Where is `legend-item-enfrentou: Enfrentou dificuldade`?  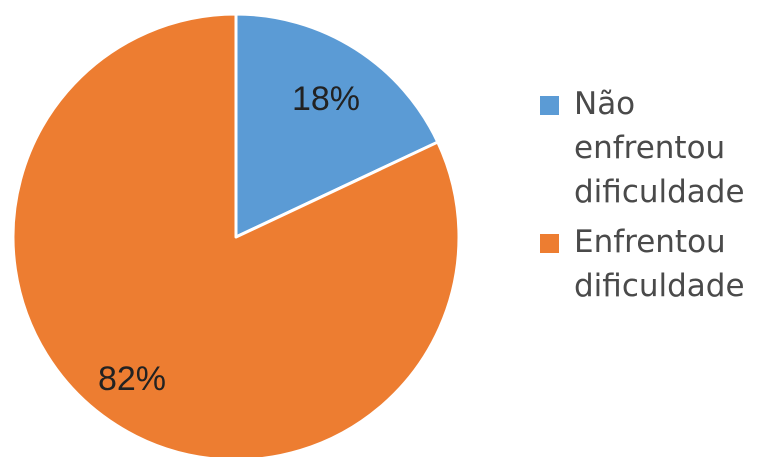
legend-item-enfrentou: Enfrentou dificuldade is located at coordinates (651, 264).